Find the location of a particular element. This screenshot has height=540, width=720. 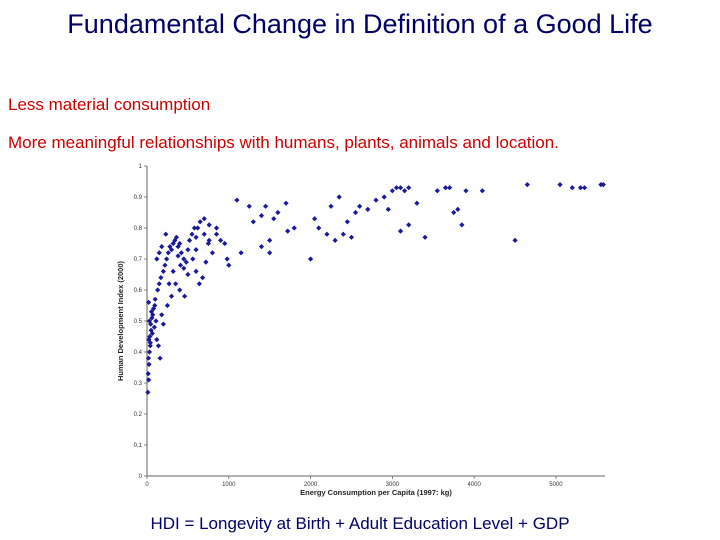

y-axis-label: Human Development Index (2000) is located at coordinates (120, 320).